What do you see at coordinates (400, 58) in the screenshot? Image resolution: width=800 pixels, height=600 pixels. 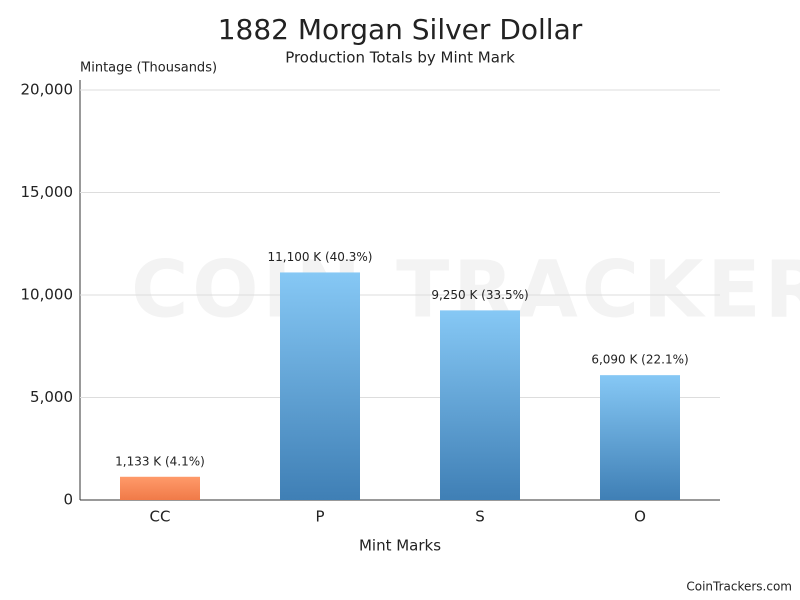 I see `chart-subtitle: Production Totals by Mint Mark` at bounding box center [400, 58].